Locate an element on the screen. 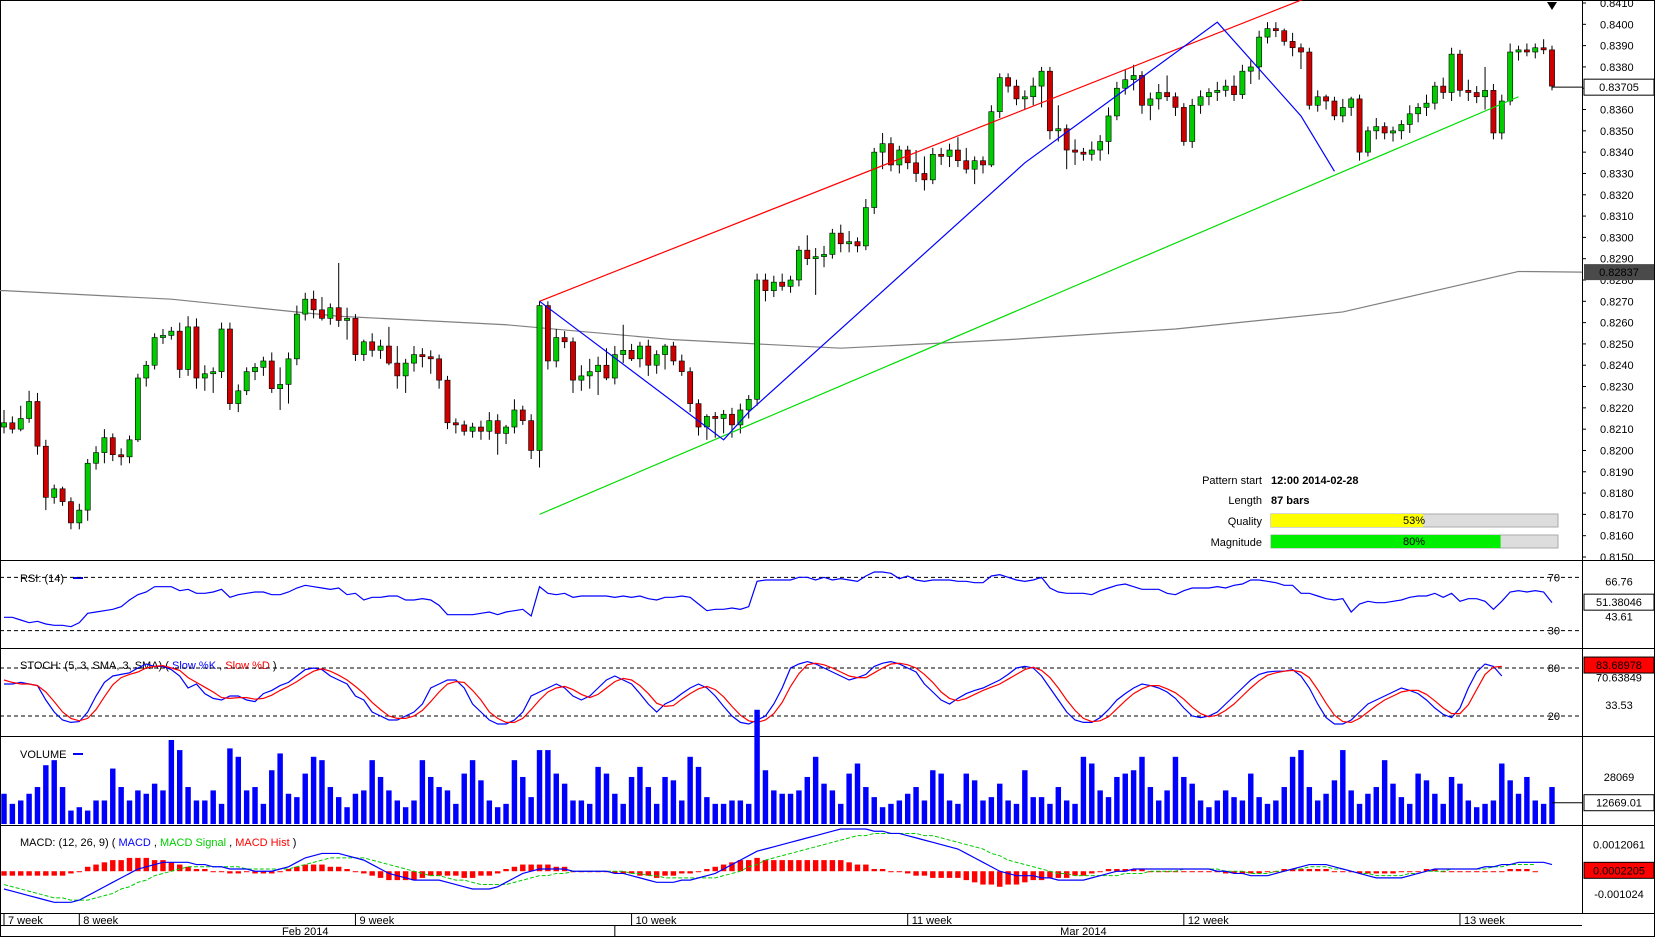  stoch-legend-open: ( is located at coordinates (167, 666).